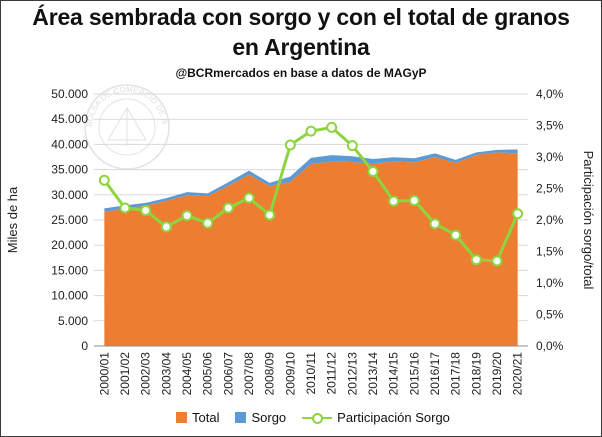 Image resolution: width=602 pixels, height=437 pixels. Describe the element at coordinates (181, 417) in the screenshot. I see `legend-swatch-total` at that location.